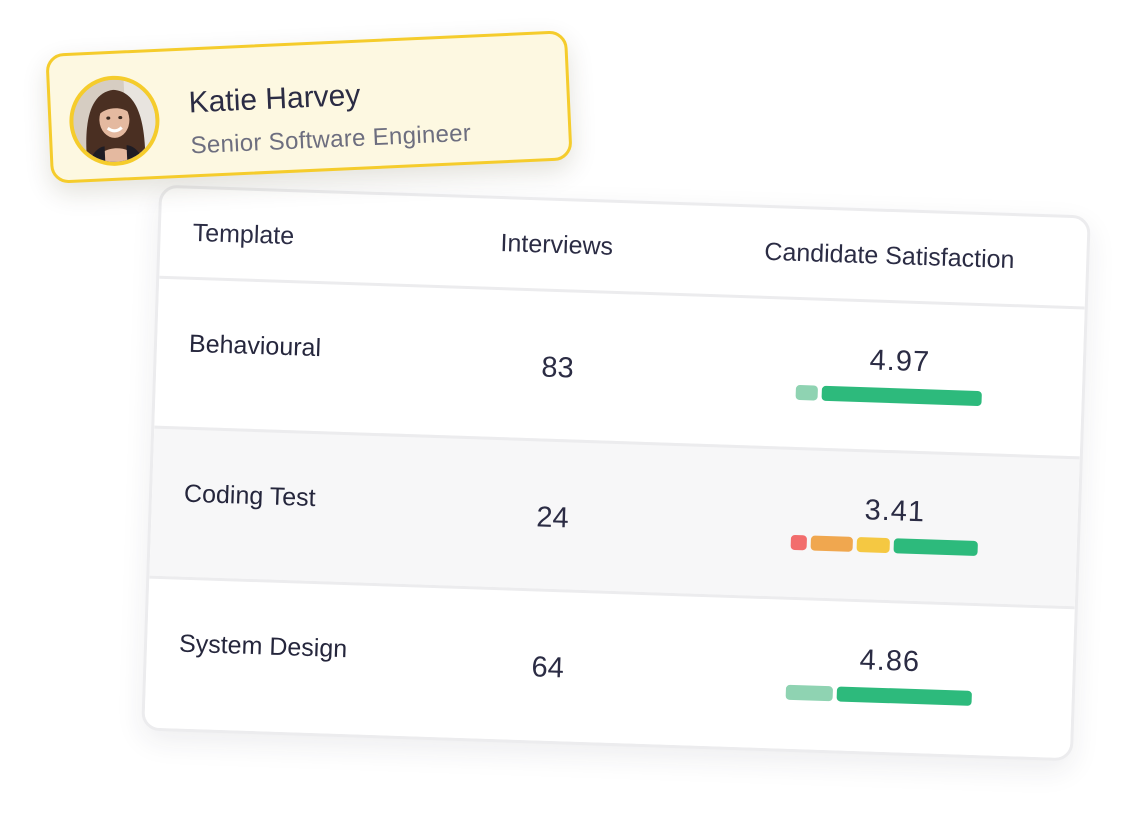  What do you see at coordinates (557, 368) in the screenshot?
I see `interview-count: 83` at bounding box center [557, 368].